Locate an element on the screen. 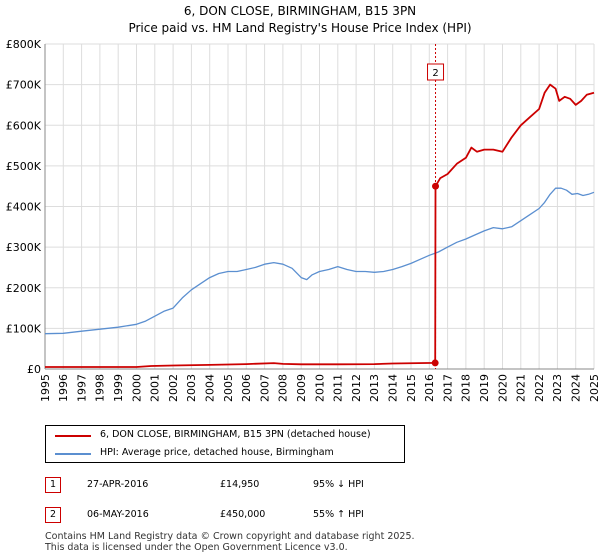 The height and width of the screenshot is (560, 600). x-tick-label: 2001 is located at coordinates (155, 388).